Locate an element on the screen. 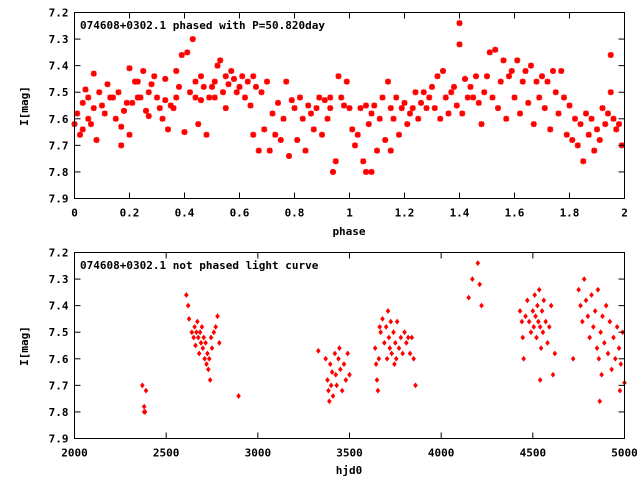 The width and height of the screenshot is (640, 480). phased-plot-title: 074608+0302.1 phased with P=50.820day is located at coordinates (202, 25).